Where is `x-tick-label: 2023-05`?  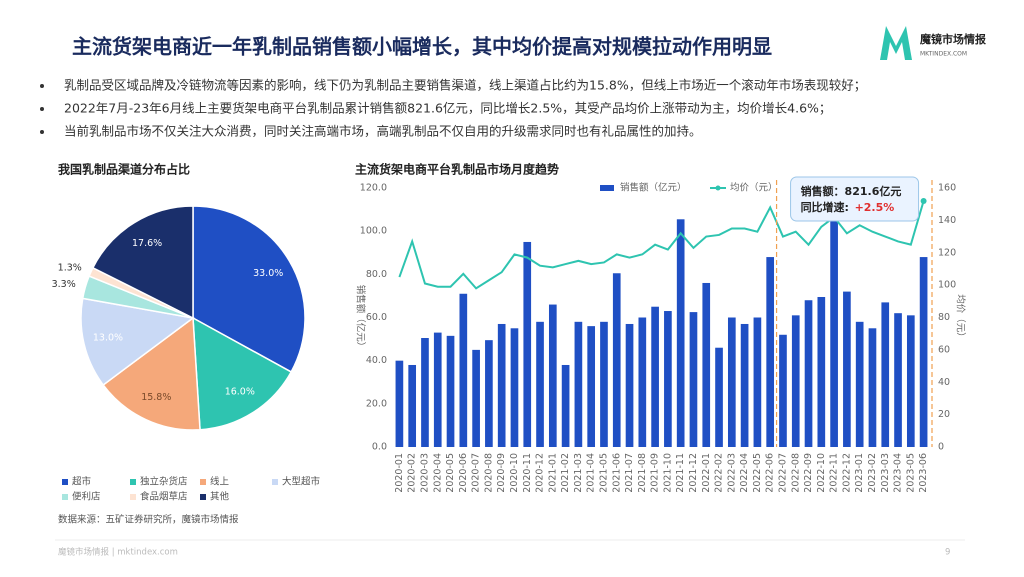
x-tick-label: 2023-05 is located at coordinates (910, 473).